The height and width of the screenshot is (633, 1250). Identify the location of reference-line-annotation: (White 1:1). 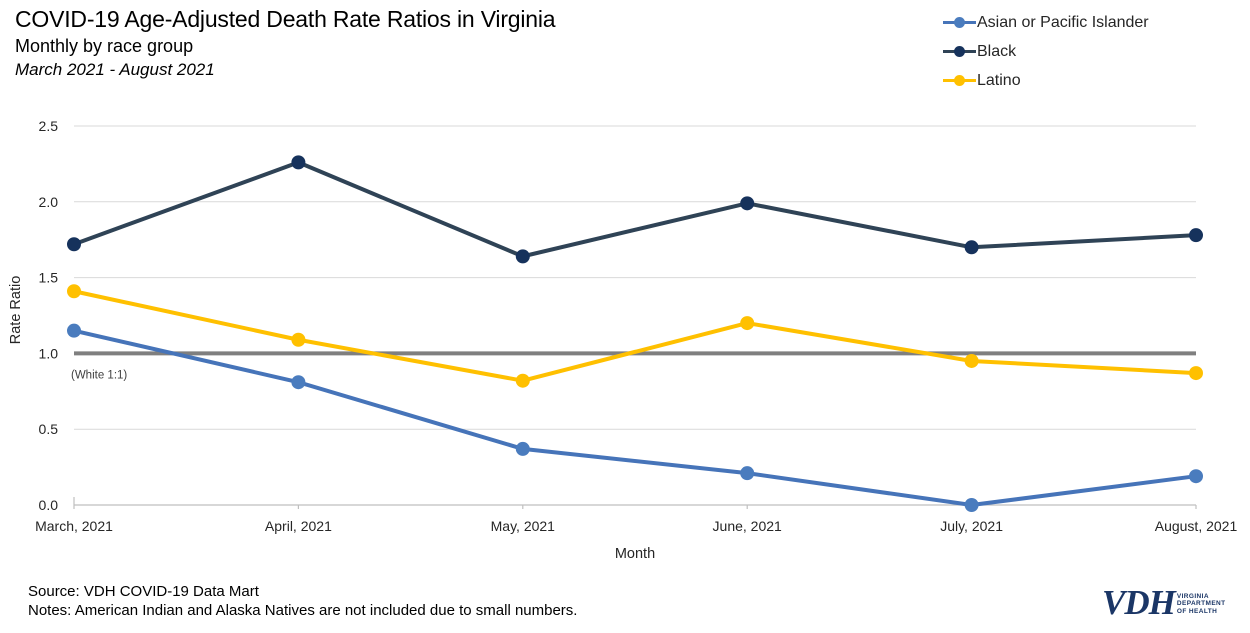
(99, 375).